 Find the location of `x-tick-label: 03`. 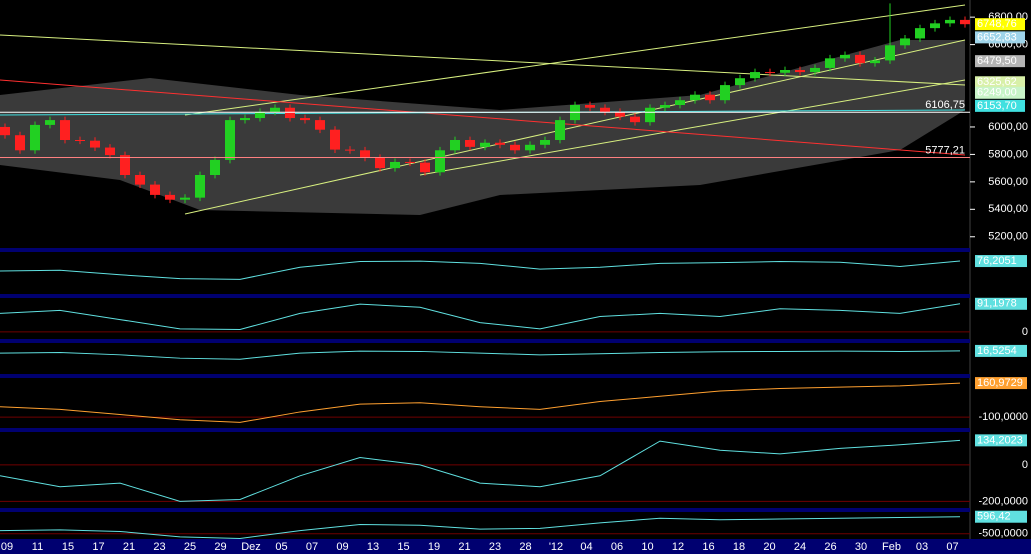

x-tick-label: 03 is located at coordinates (922, 547).